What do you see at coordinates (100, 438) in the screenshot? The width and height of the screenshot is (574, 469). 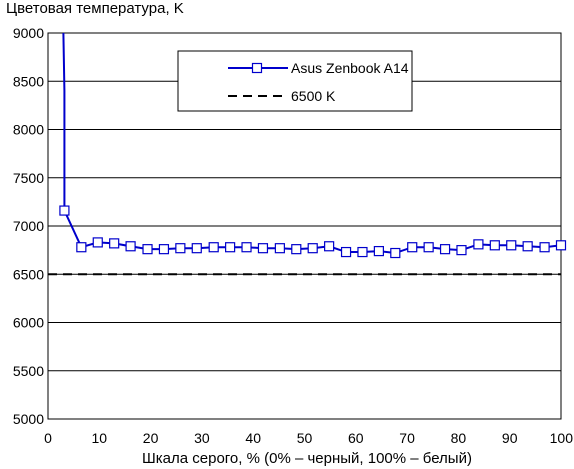 I see `x-tick-10: 10` at bounding box center [100, 438].